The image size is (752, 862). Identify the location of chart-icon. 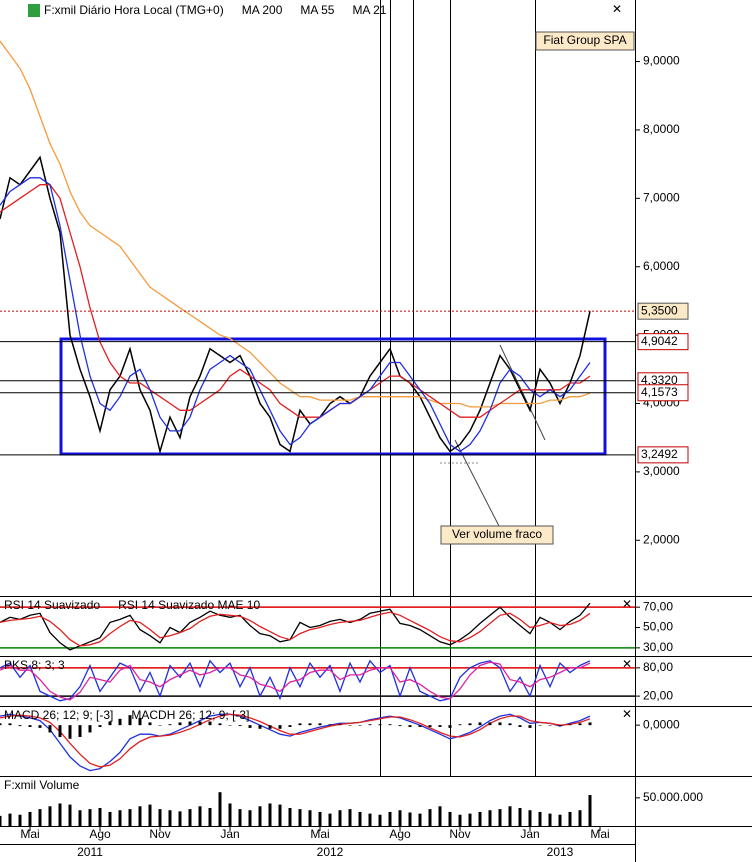
(34, 10).